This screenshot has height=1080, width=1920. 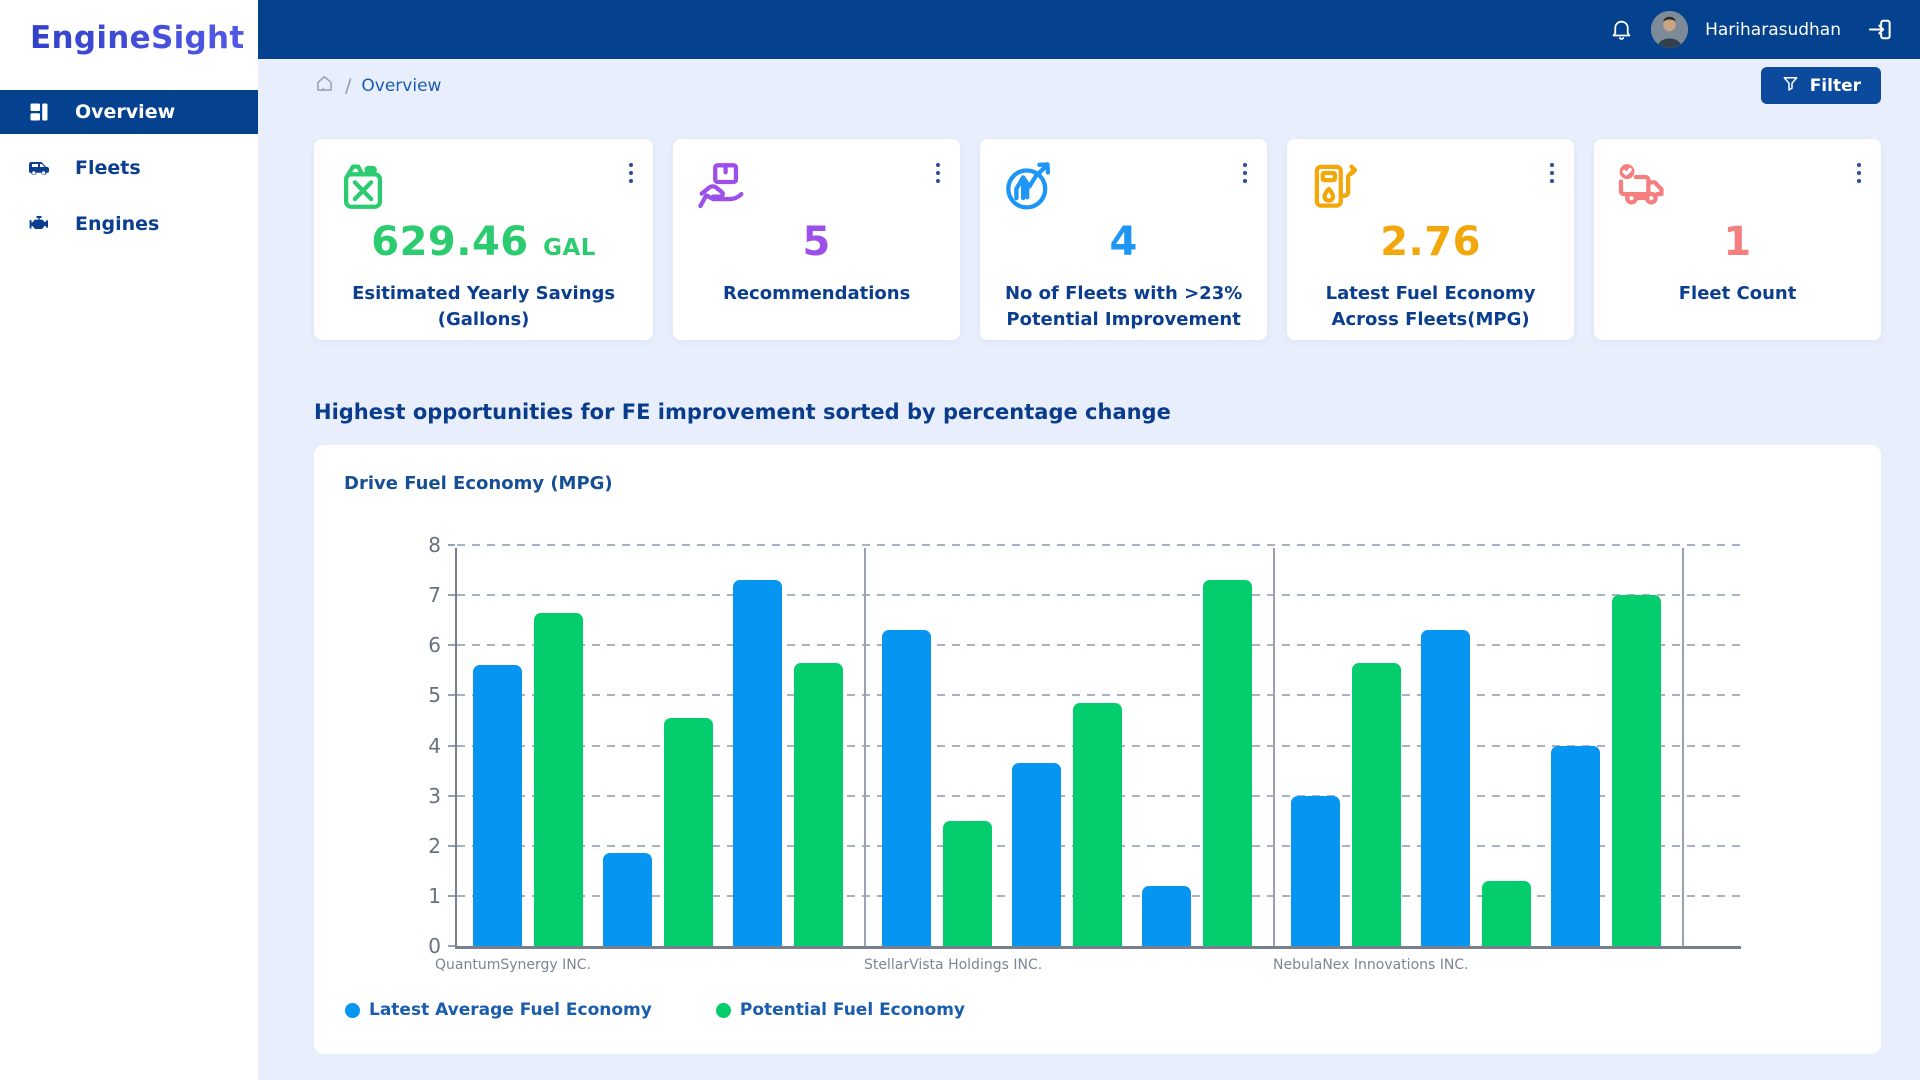 I want to click on hand-box-icon, so click(x=722, y=186).